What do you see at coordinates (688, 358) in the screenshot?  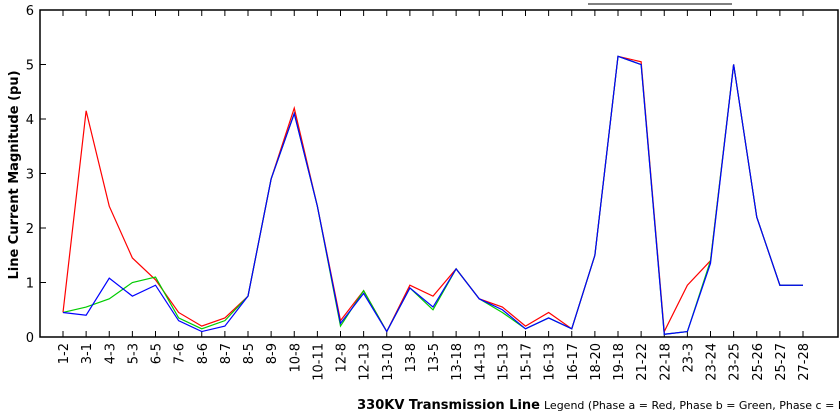 I see `x-tick-label: 23-3` at bounding box center [688, 358].